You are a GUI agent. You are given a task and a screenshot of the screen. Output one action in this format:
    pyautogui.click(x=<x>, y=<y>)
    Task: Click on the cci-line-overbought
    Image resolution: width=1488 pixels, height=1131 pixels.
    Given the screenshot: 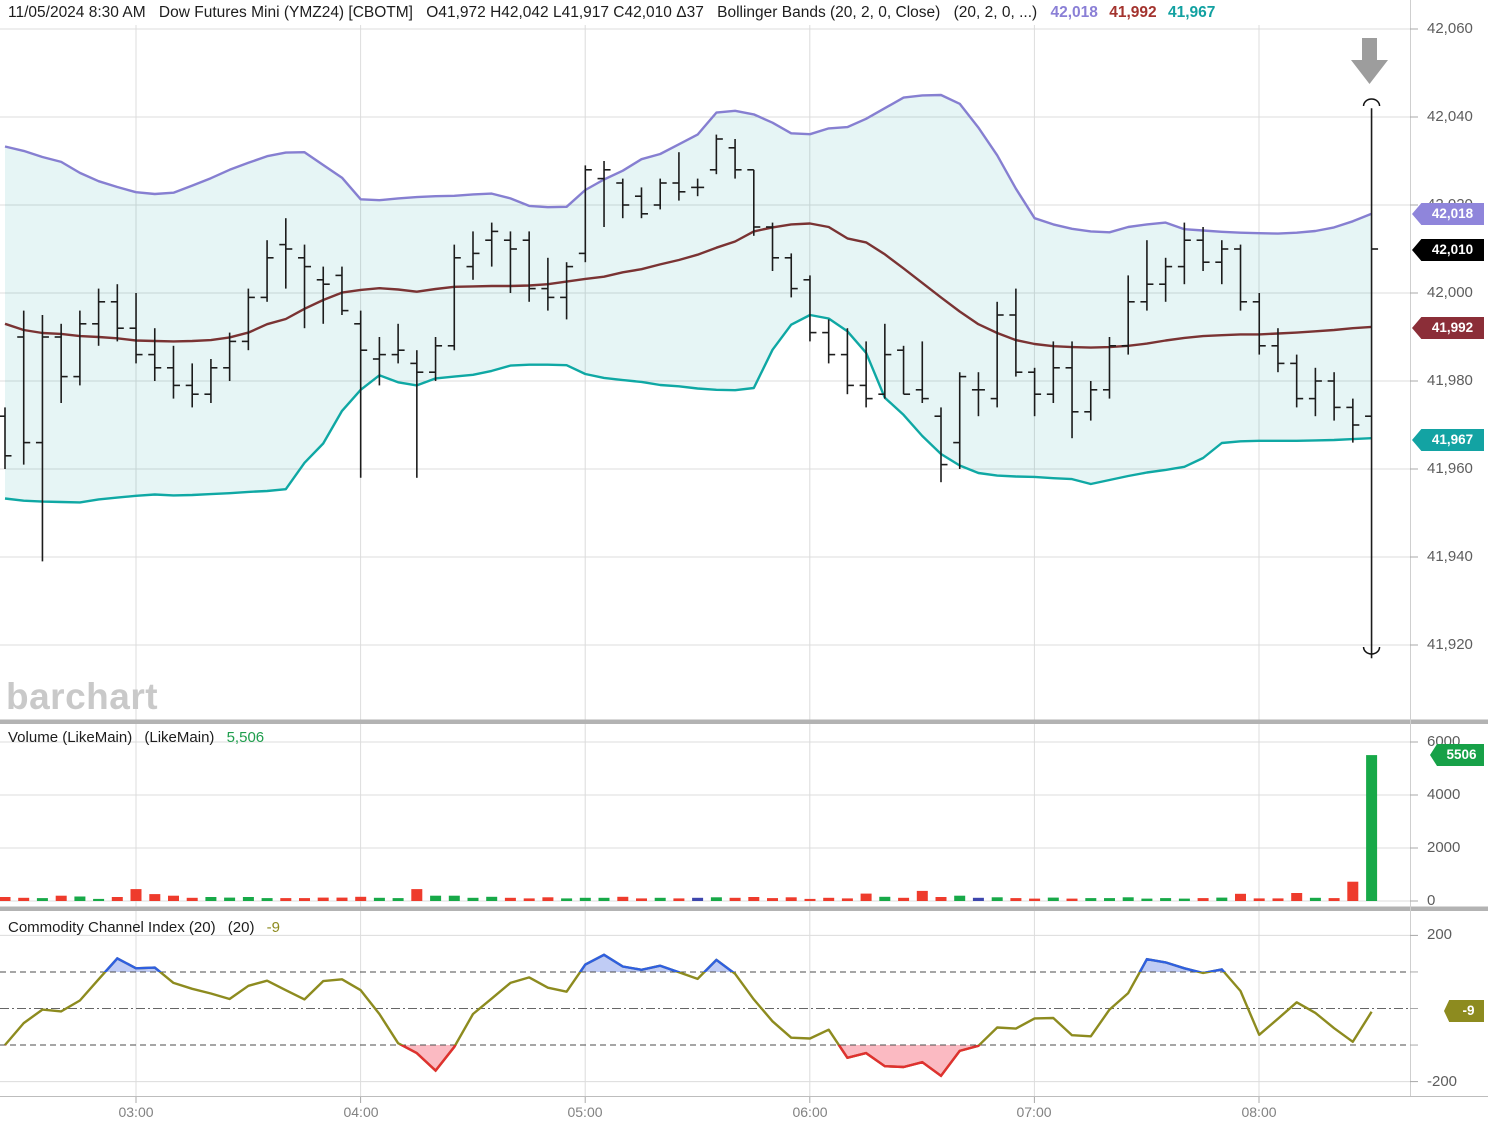 What is the action you would take?
    pyautogui.click(x=664, y=962)
    